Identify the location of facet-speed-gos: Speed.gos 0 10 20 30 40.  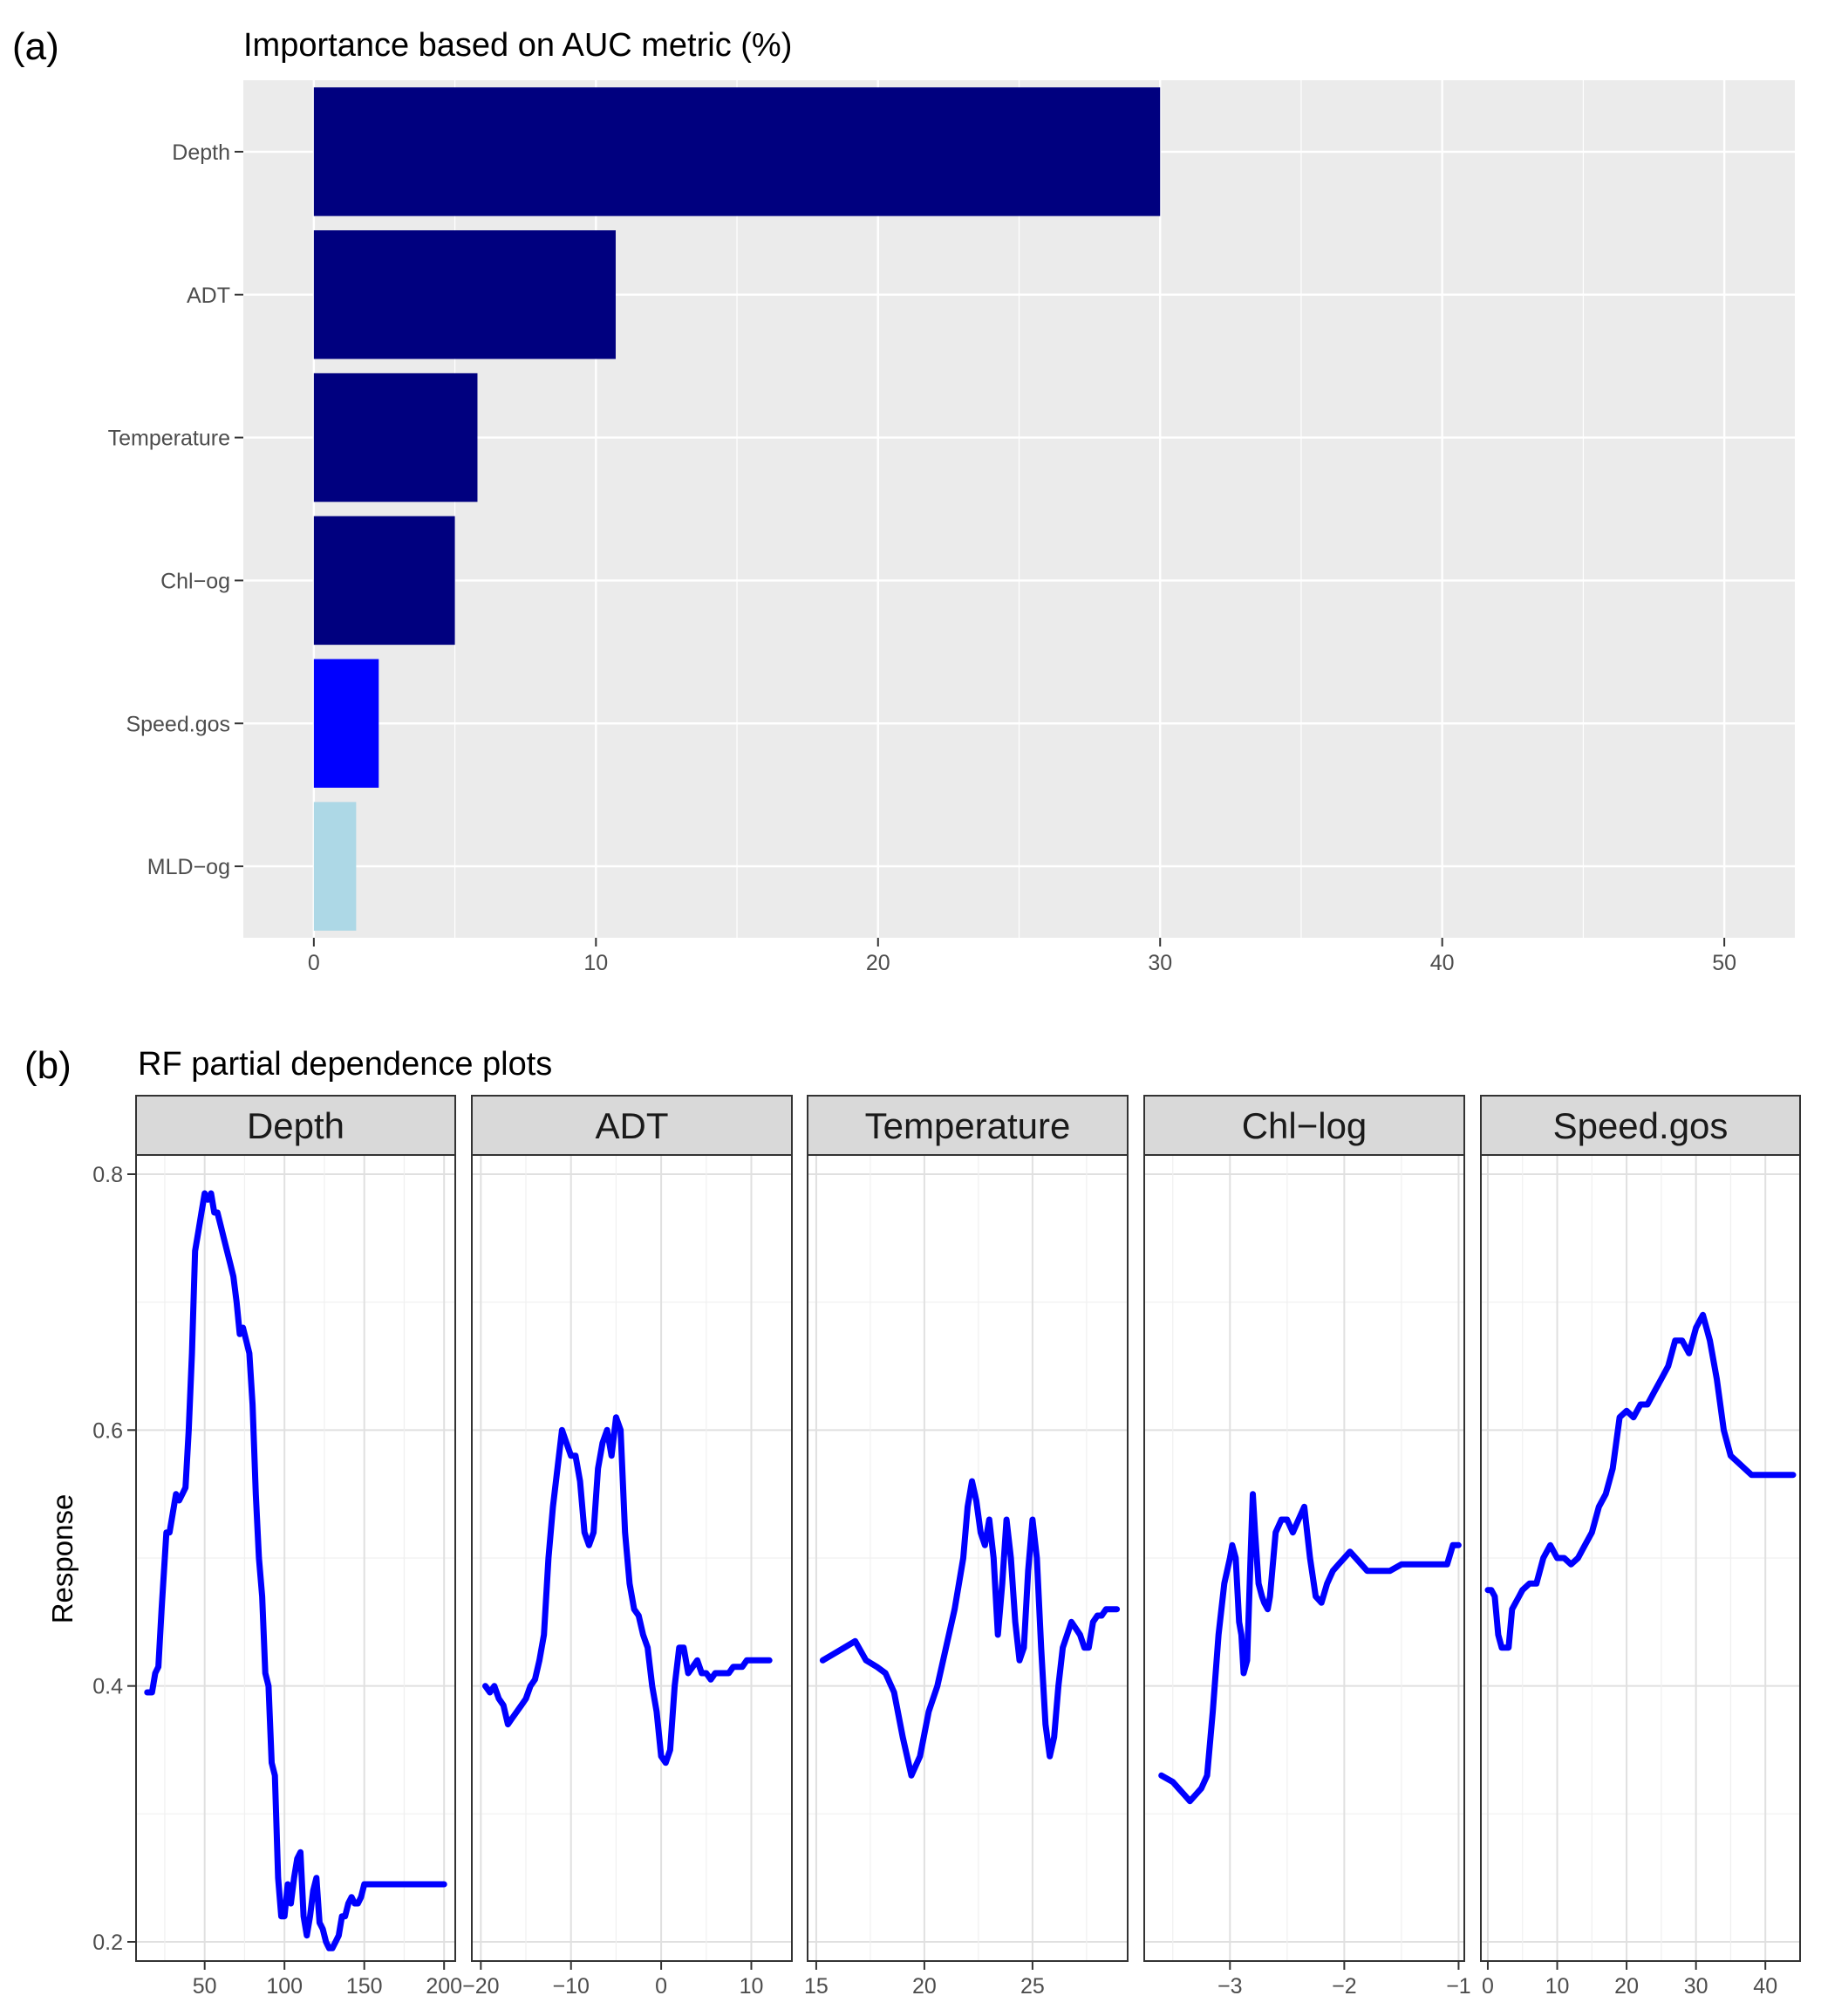
(1640, 1547).